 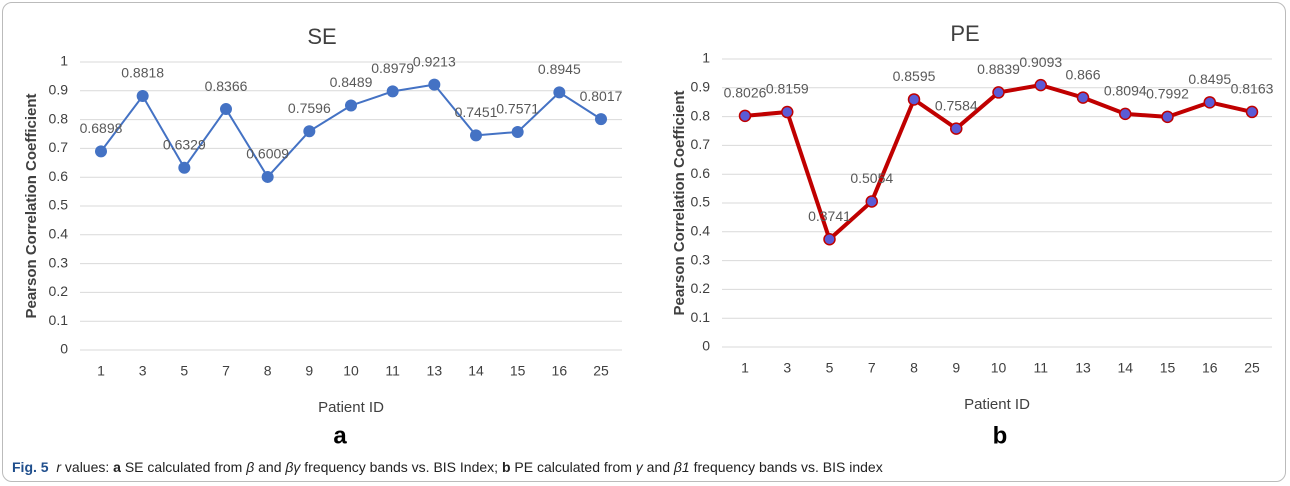 What do you see at coordinates (59, 90) in the screenshot?
I see `y-tick-label: 0.9` at bounding box center [59, 90].